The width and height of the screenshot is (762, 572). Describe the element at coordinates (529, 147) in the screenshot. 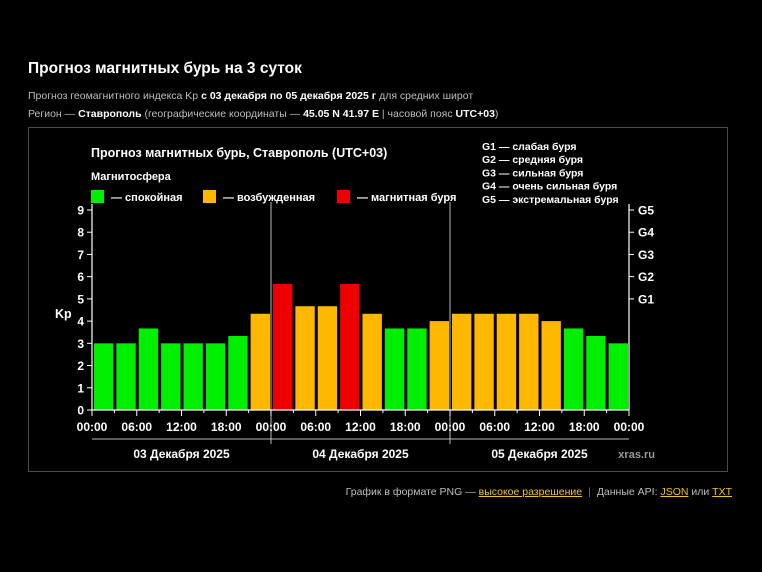

I see `storm-level-legend-0: G1 — слабая буря` at that location.